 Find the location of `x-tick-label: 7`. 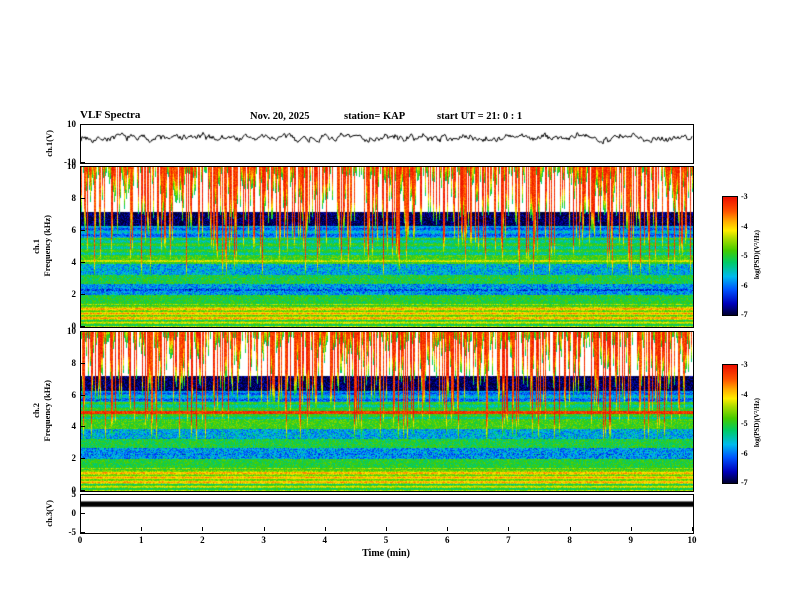

x-tick-label: 7 is located at coordinates (508, 540).